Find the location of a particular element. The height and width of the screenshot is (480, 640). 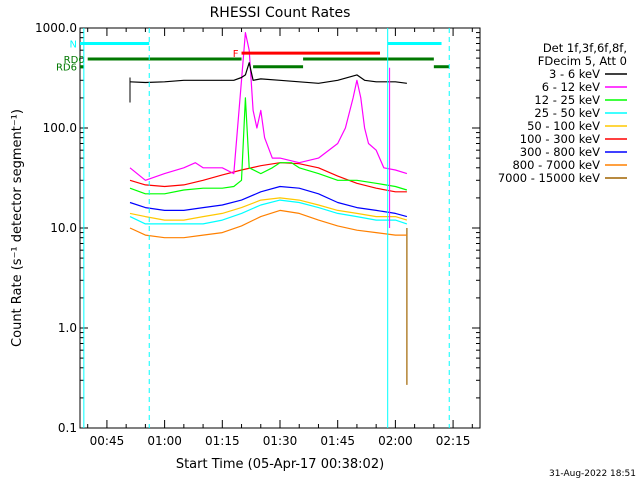

flag-label: F is located at coordinates (236, 54).